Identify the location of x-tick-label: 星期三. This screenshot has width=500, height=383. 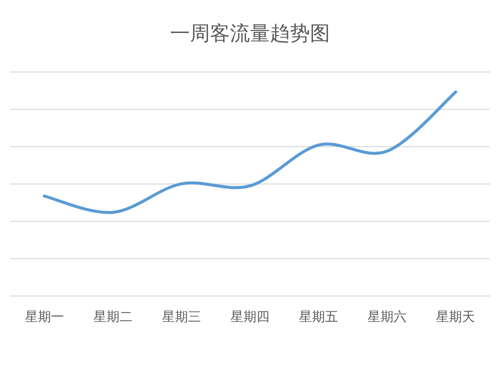
(181, 317).